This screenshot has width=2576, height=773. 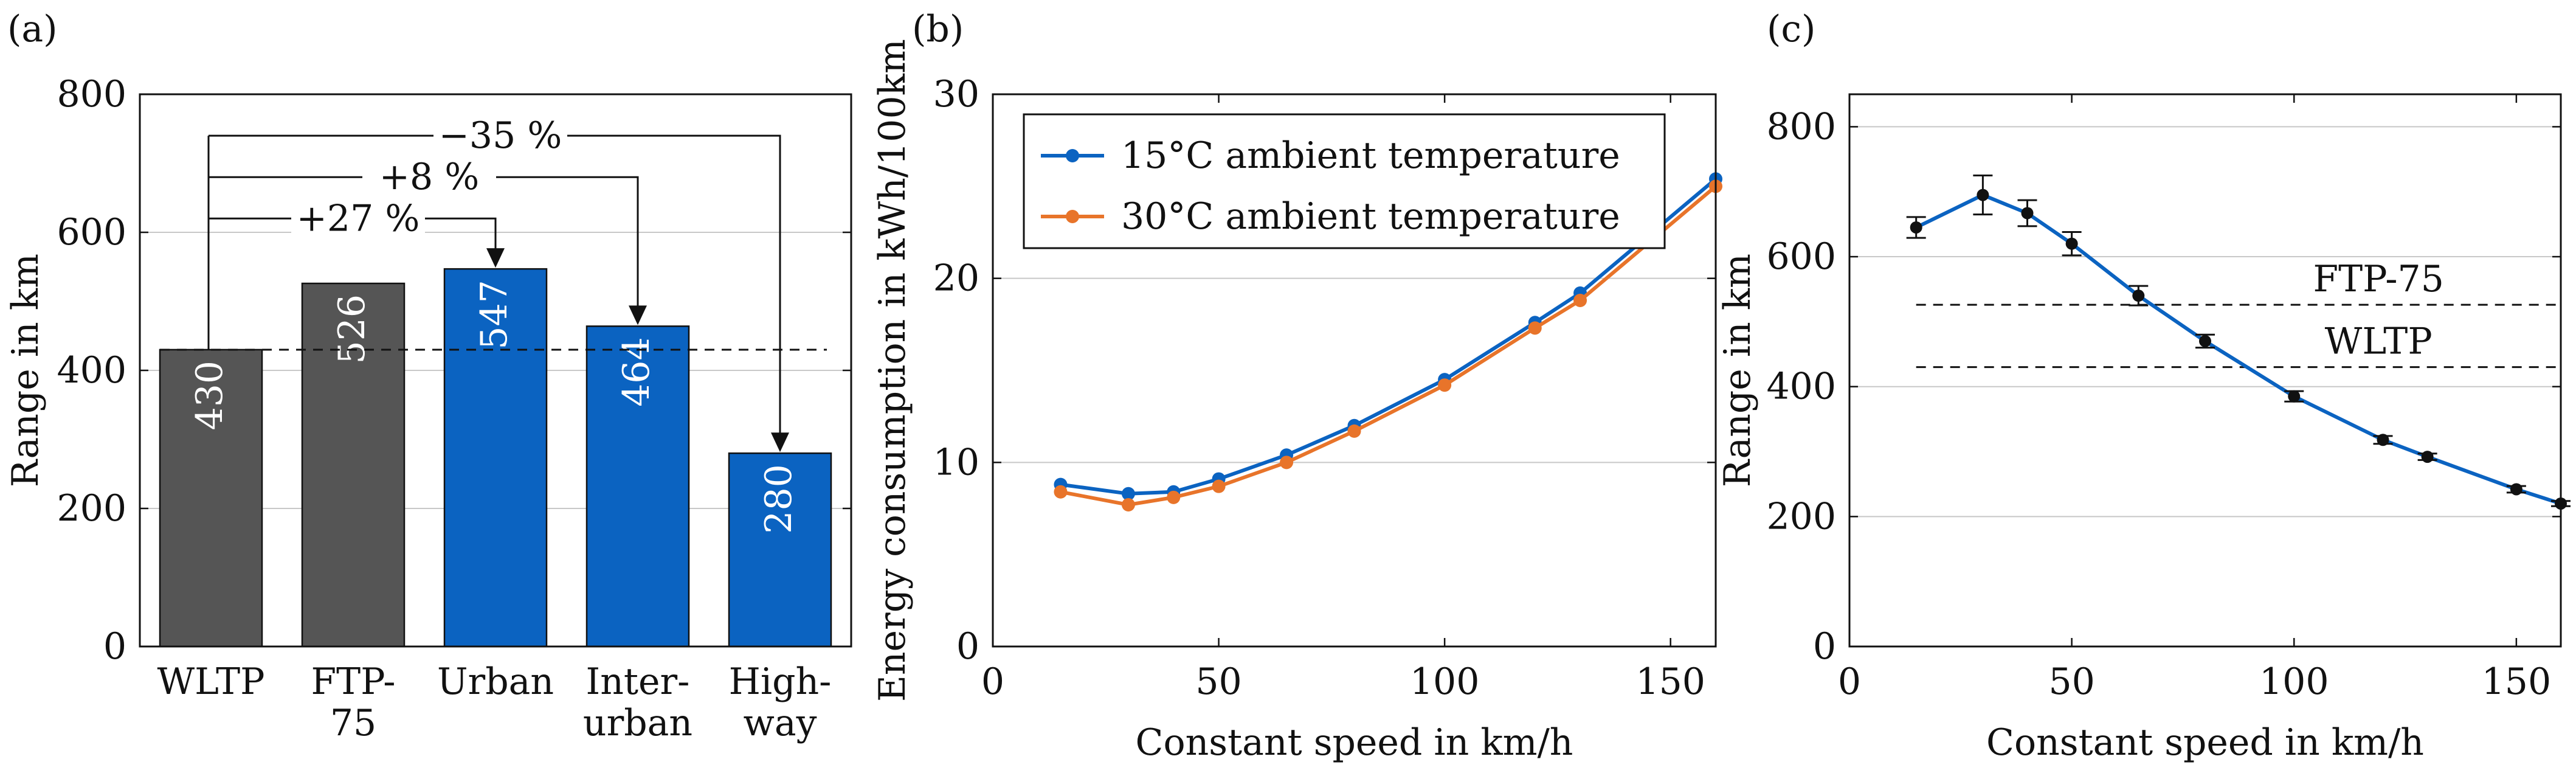 I want to click on annotation-arrowhead-high-way, so click(x=780, y=442).